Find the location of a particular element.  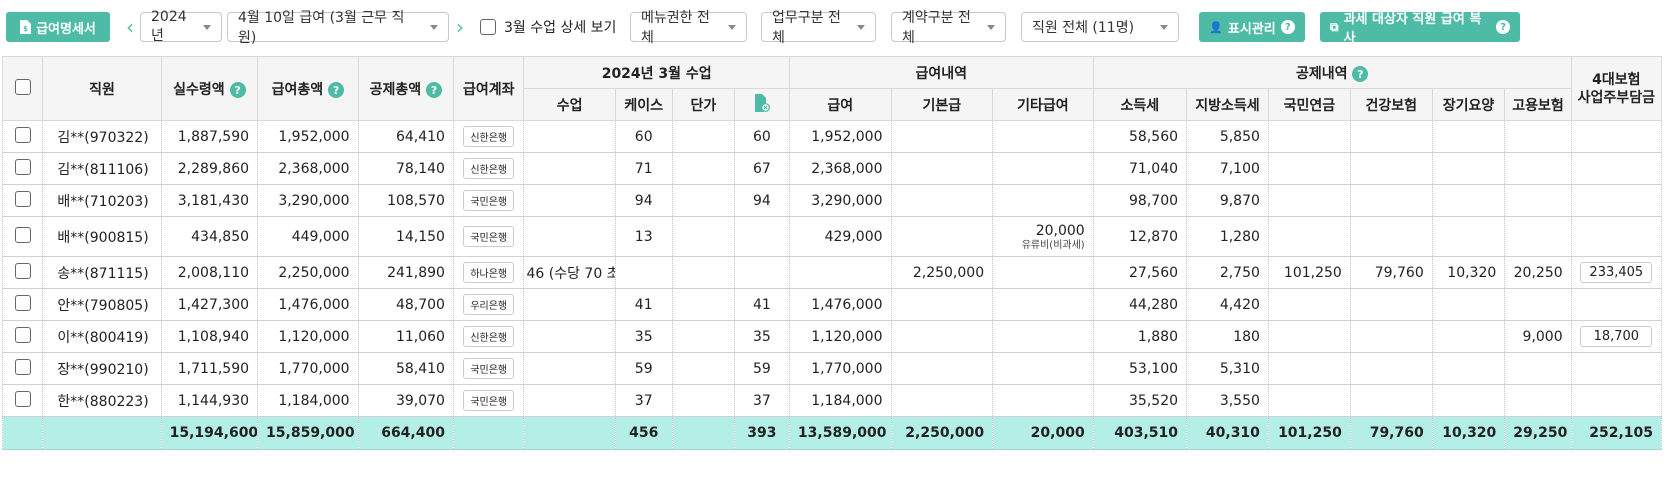

copy-taxable-button: ⧉ 과세 대상자 직원 급여 복사 ? is located at coordinates (1420, 29).